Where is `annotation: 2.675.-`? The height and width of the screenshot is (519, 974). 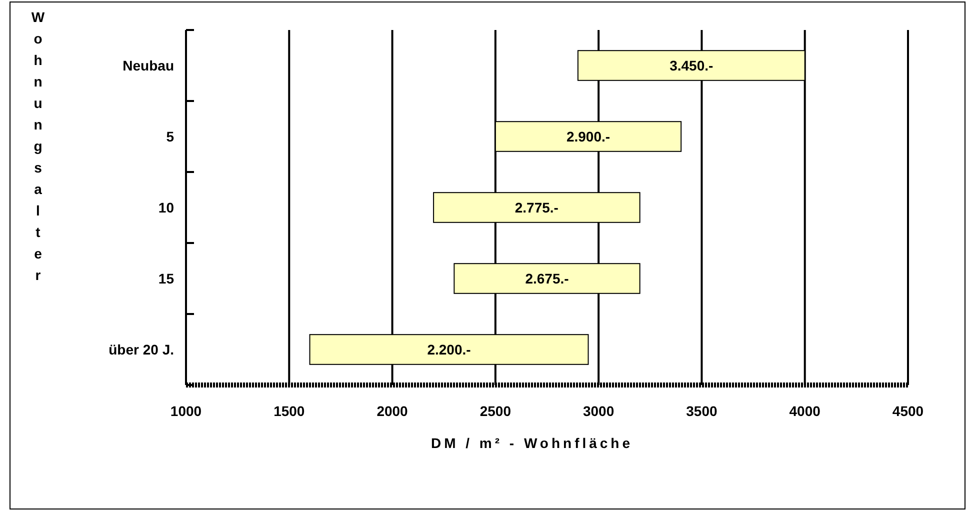 annotation: 2.675.- is located at coordinates (547, 278).